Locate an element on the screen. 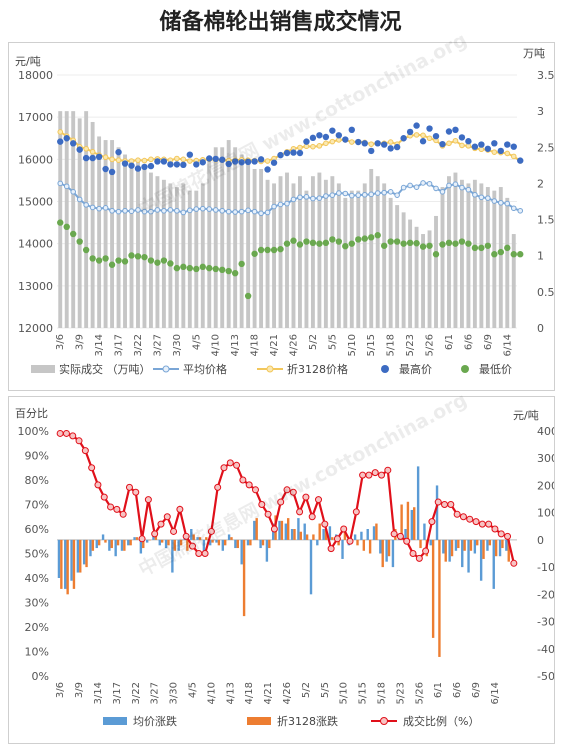 The image size is (561, 747). legend-label: 最低价 is located at coordinates (495, 369).